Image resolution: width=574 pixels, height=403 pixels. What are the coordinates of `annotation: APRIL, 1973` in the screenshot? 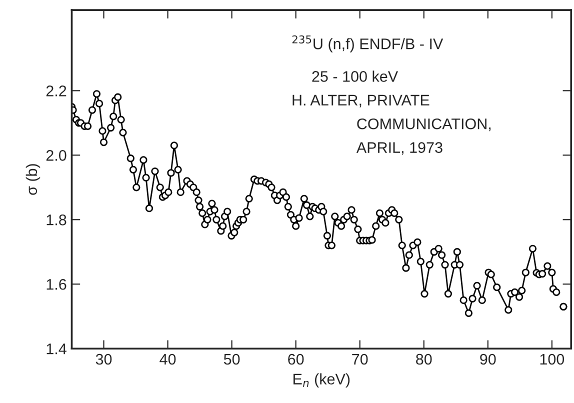 It's located at (399, 148).